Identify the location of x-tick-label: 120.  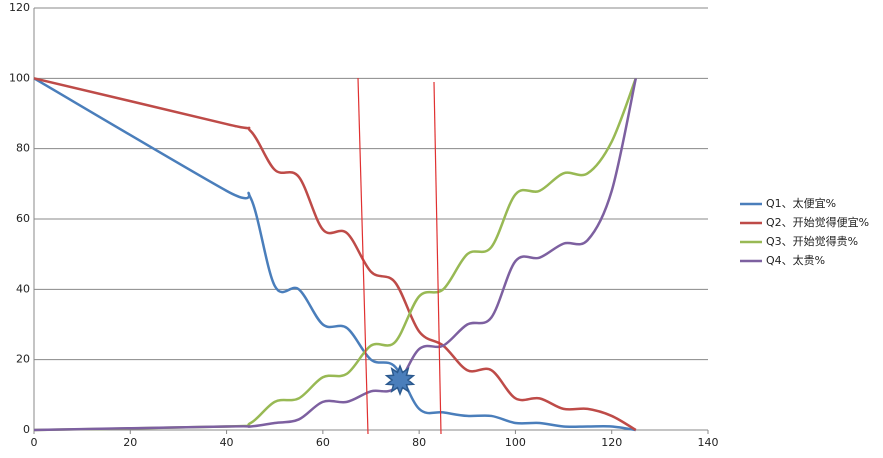
(611, 442).